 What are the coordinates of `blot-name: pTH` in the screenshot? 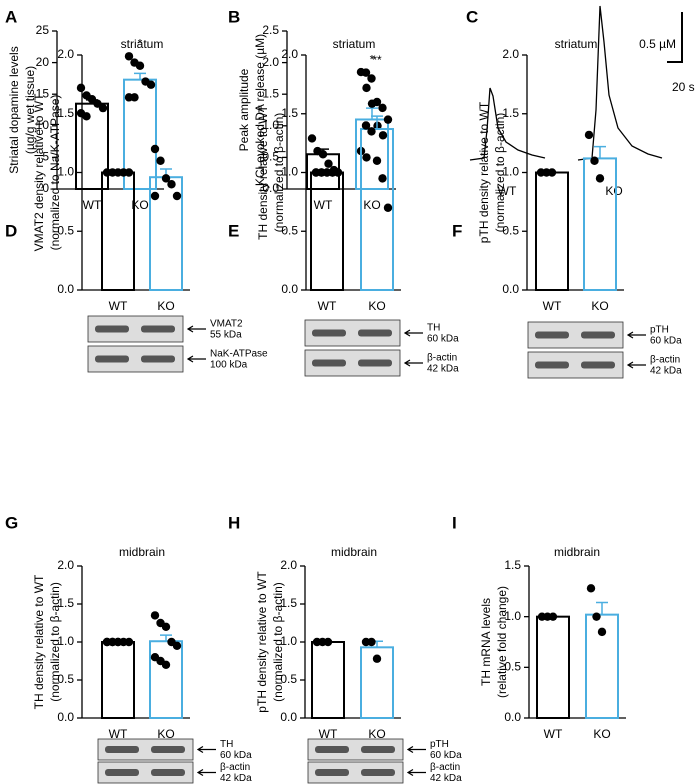 It's located at (659, 330).